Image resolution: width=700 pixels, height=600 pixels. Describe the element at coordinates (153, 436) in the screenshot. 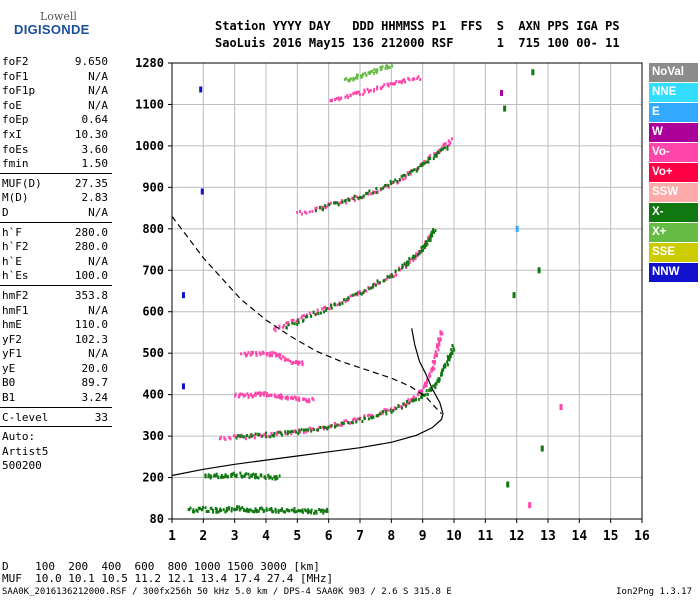

I see `y-tick-label: 300` at that location.